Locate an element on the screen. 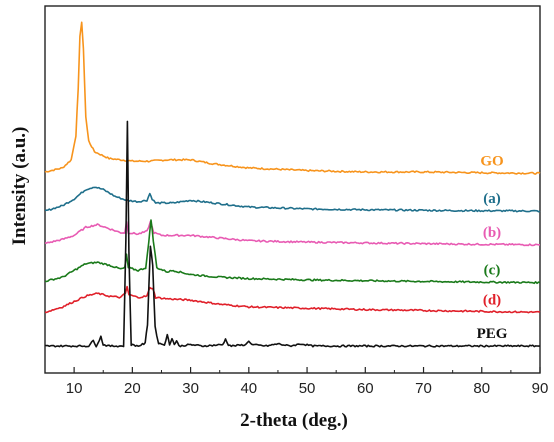  series-label: GO is located at coordinates (491, 161).